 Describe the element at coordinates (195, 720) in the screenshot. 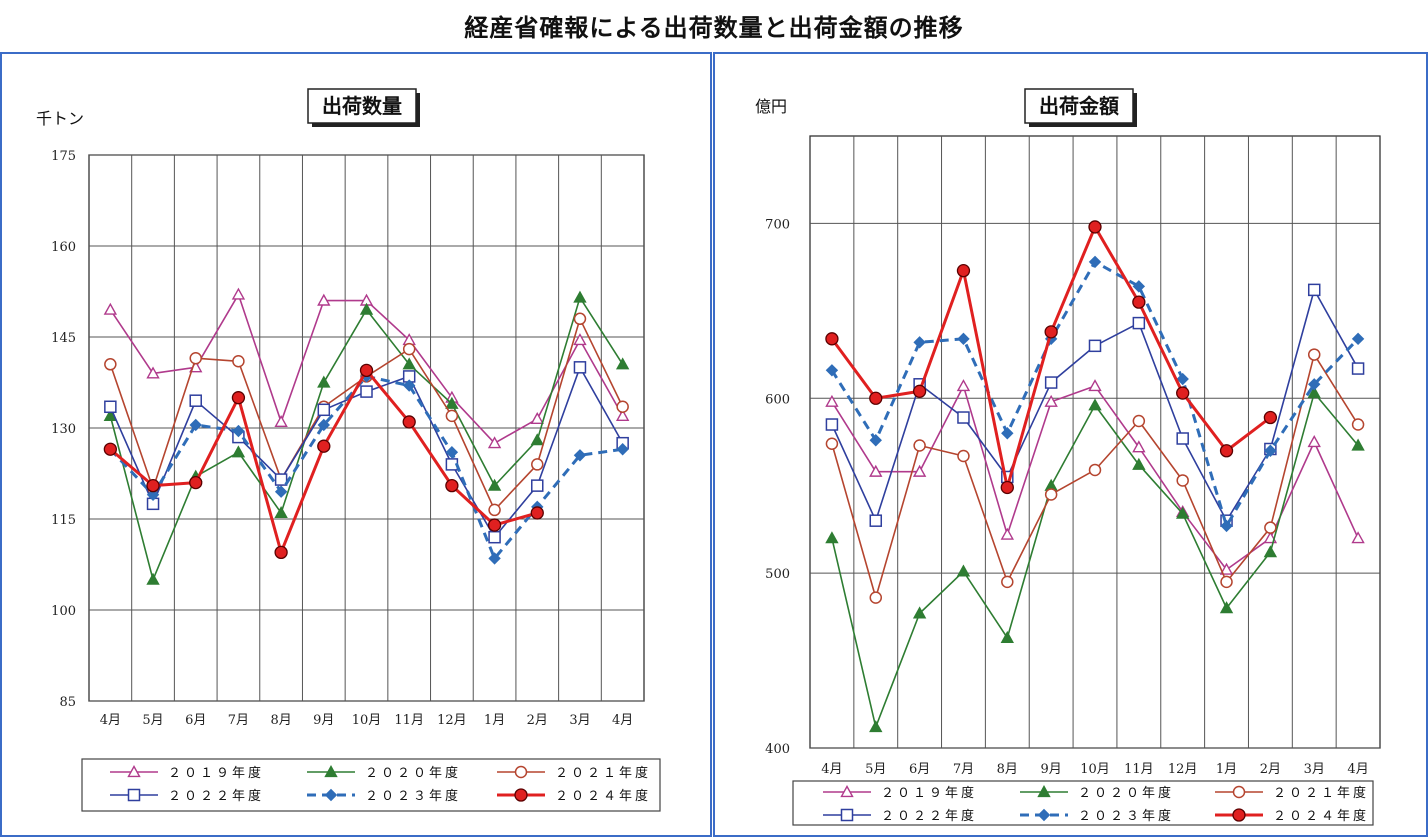

I see `x-category-label: 6月` at that location.